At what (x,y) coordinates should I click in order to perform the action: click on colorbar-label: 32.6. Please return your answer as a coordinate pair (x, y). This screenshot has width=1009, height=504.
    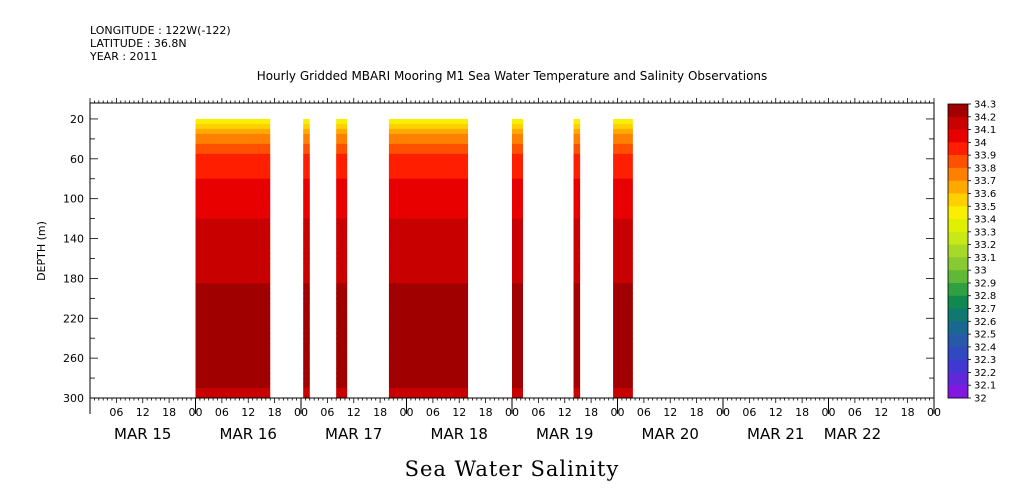
    Looking at the image, I should click on (985, 322).